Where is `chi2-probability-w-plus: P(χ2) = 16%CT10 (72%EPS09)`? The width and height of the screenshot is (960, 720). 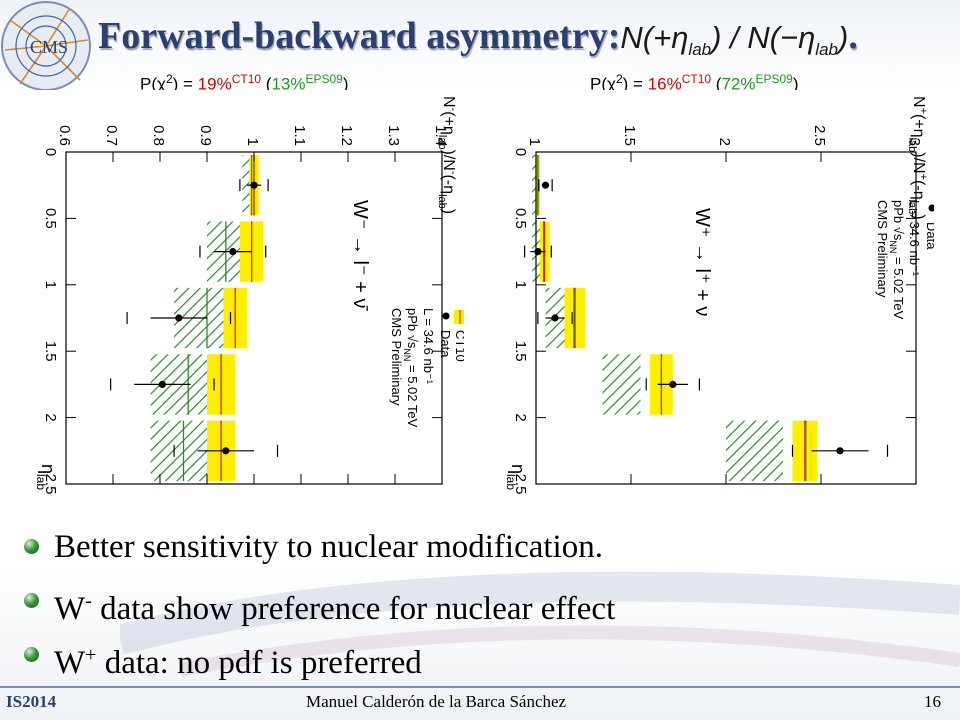 chi2-probability-w-plus: P(χ2) = 16%CT10 (72%EPS09) is located at coordinates (694, 83).